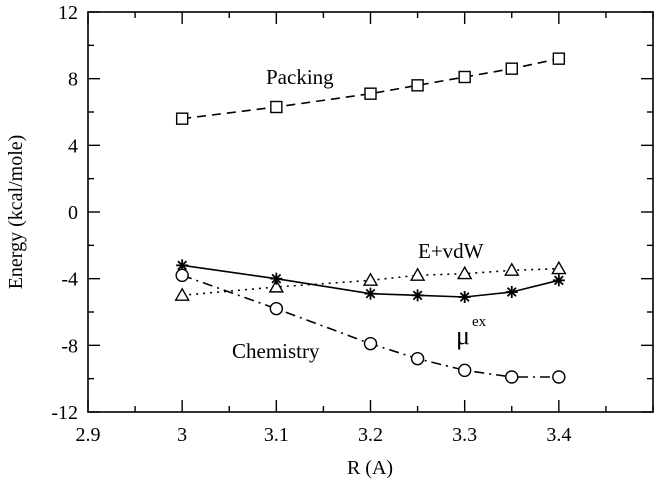 The height and width of the screenshot is (484, 664). Describe the element at coordinates (276, 435) in the screenshot. I see `x-tick-label: 3.1` at that location.